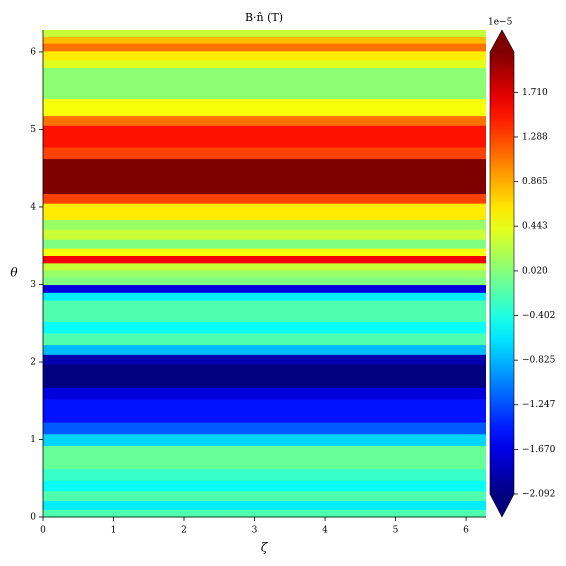 The width and height of the screenshot is (566, 566). Describe the element at coordinates (535, 227) in the screenshot. I see `colorbar-tick-label: 0.443` at that location.